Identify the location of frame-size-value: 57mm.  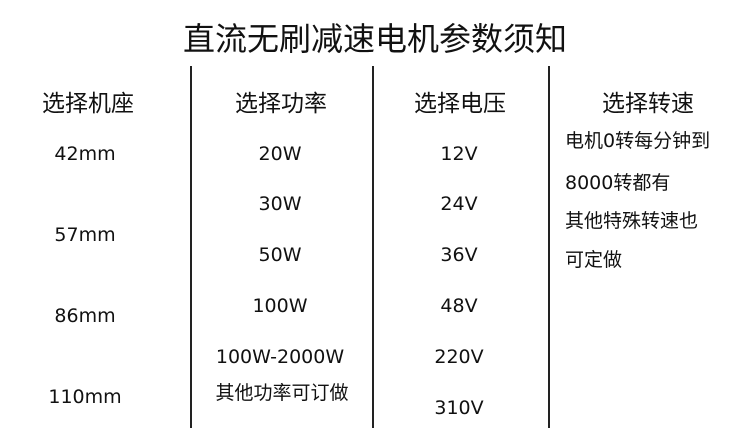
(85, 235).